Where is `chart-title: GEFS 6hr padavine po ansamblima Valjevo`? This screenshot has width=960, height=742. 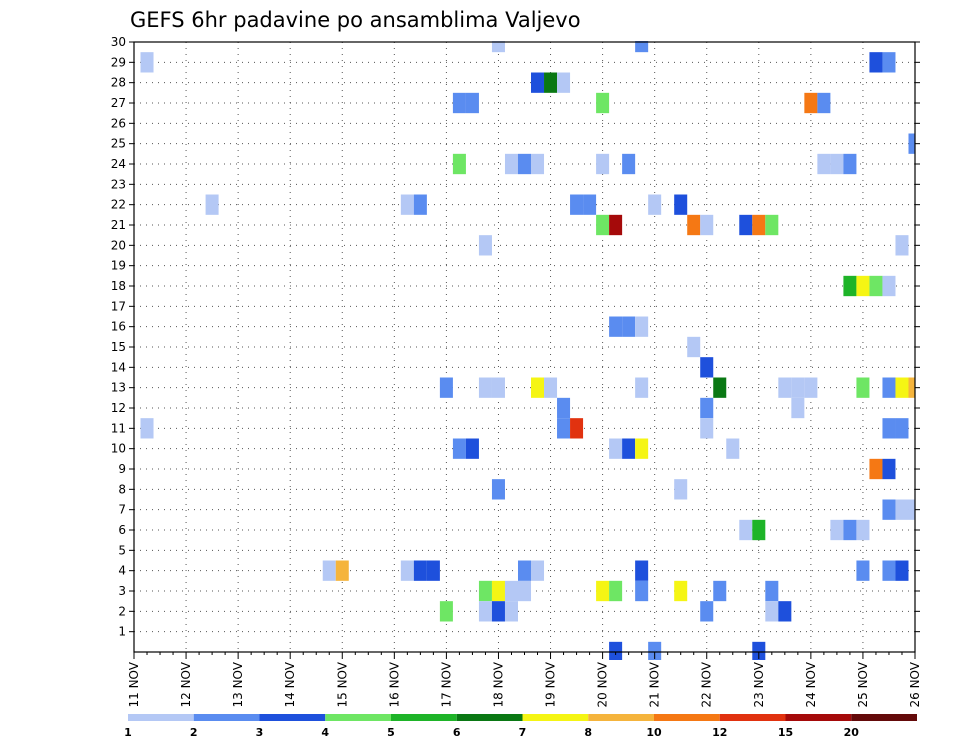 chart-title: GEFS 6hr padavine po ansamblima Valjevo is located at coordinates (355, 20).